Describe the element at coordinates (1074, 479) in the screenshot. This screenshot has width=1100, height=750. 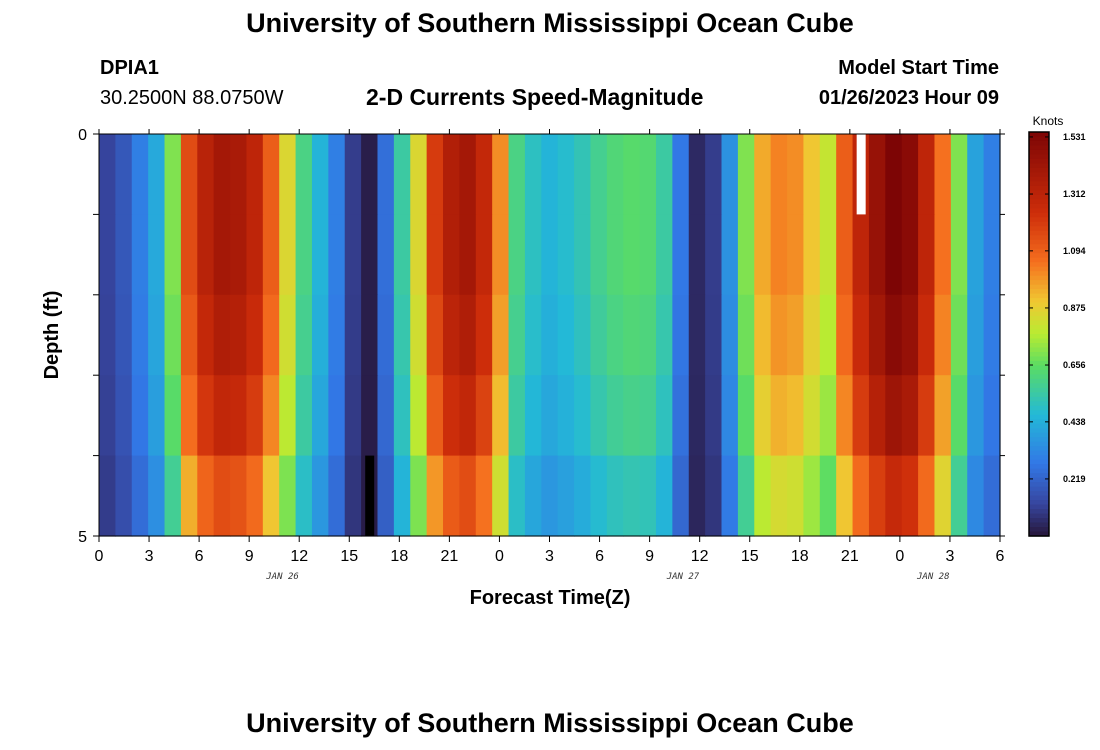
I see `colorbar-tick-label: 0.219` at that location.